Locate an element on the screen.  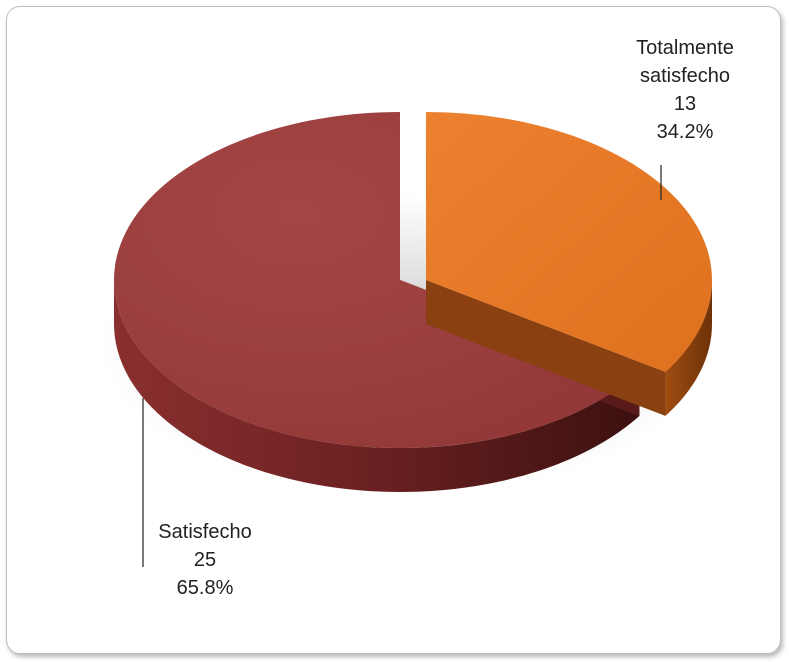
label-name: Satisfecho is located at coordinates (205, 532).